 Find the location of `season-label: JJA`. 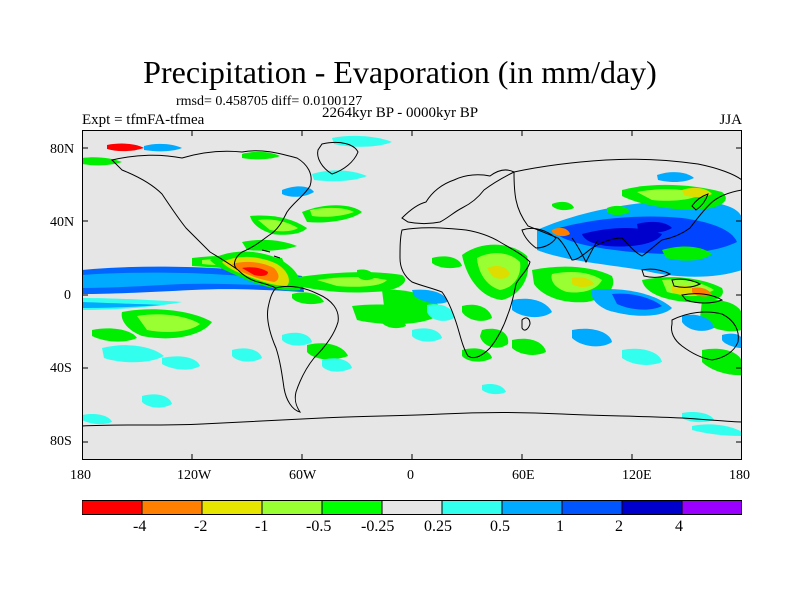

season-label: JJA is located at coordinates (730, 120).